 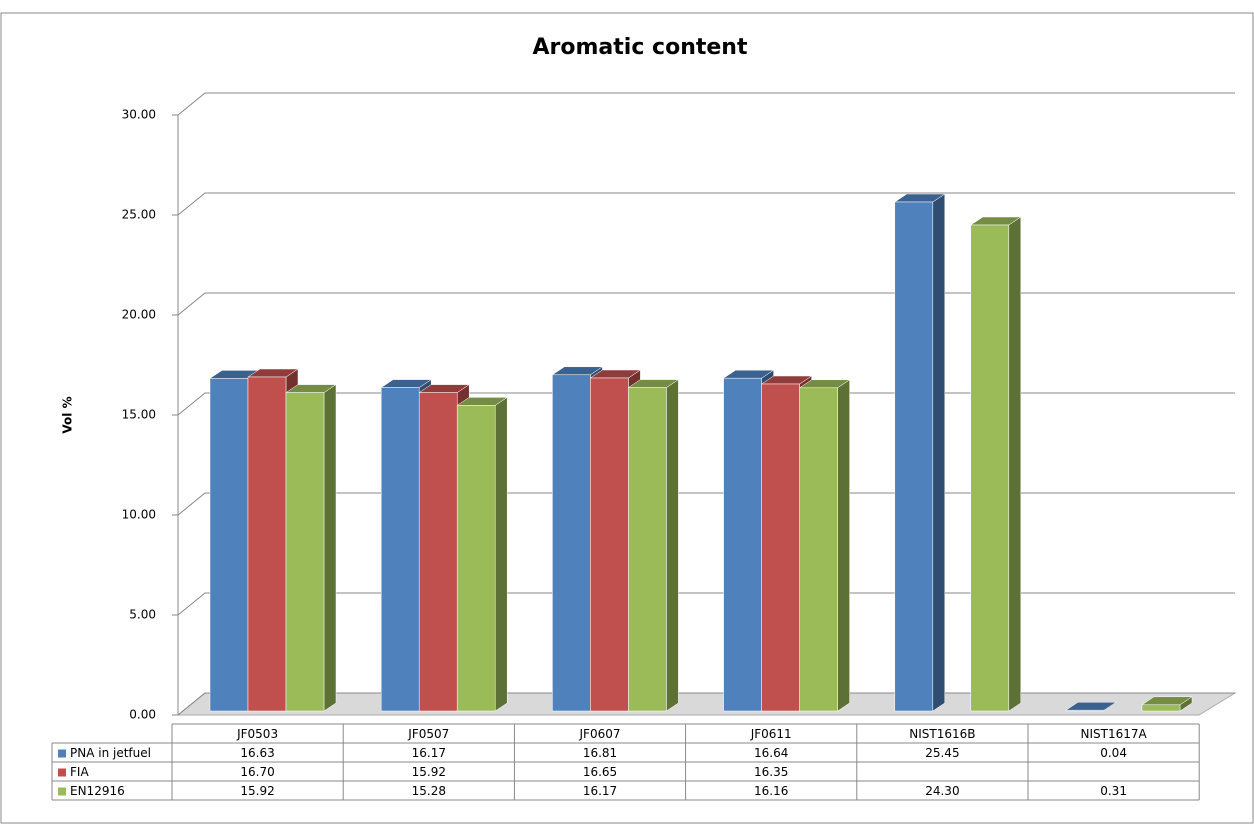 What do you see at coordinates (257, 772) in the screenshot?
I see `table-value: 16.70` at bounding box center [257, 772].